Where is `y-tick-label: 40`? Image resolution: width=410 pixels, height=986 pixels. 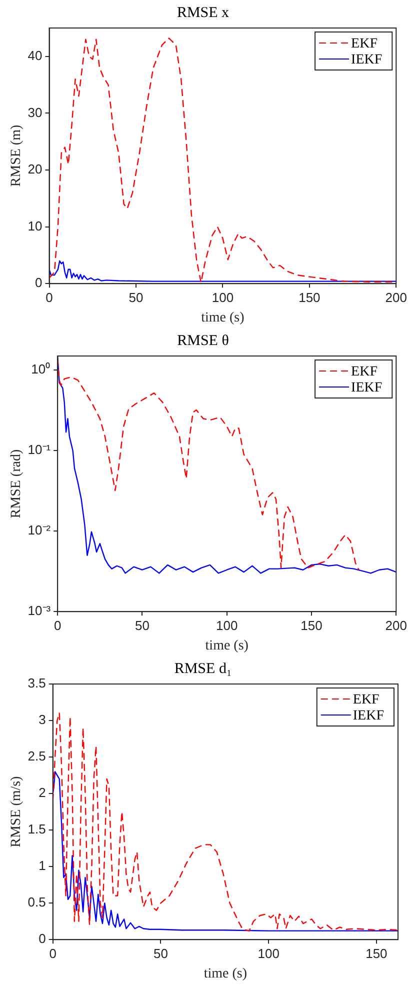
y-tick-label: 40 is located at coordinates (35, 55).